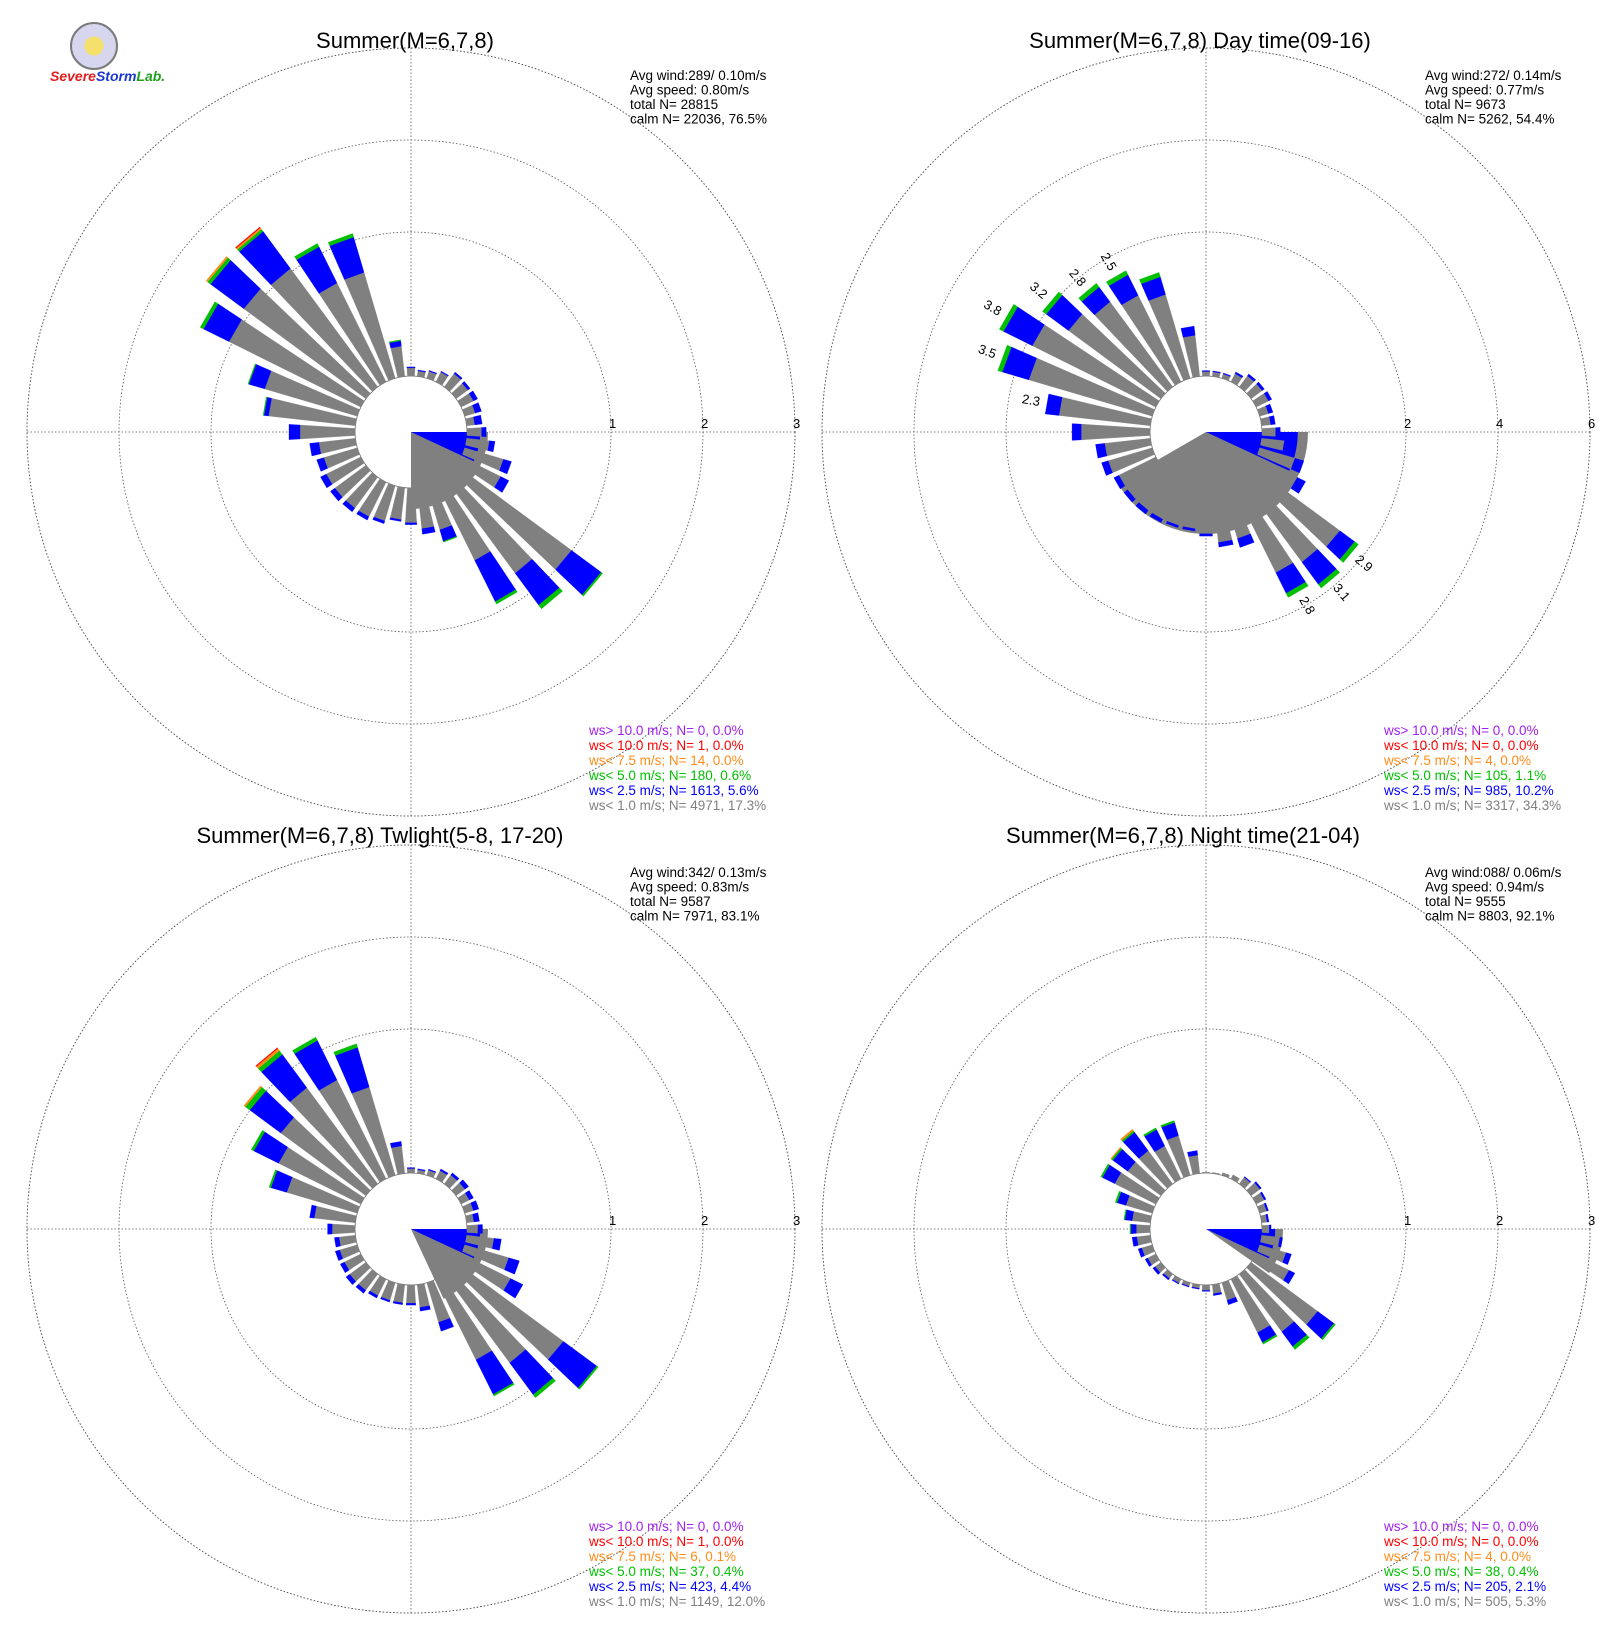 The height and width of the screenshot is (1640, 1620). I want to click on stat-avg-wind: Avg wind:289/ 0.10m/s, so click(698, 75).